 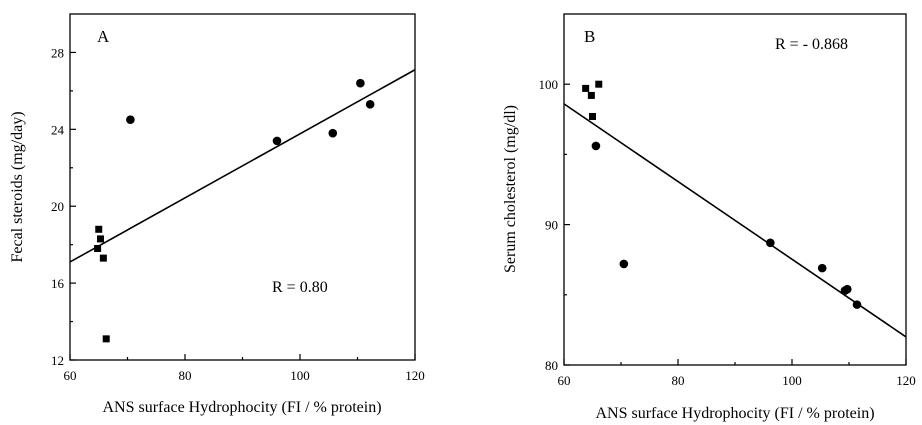 What do you see at coordinates (57, 360) in the screenshot?
I see `y-tick-label: 12` at bounding box center [57, 360].